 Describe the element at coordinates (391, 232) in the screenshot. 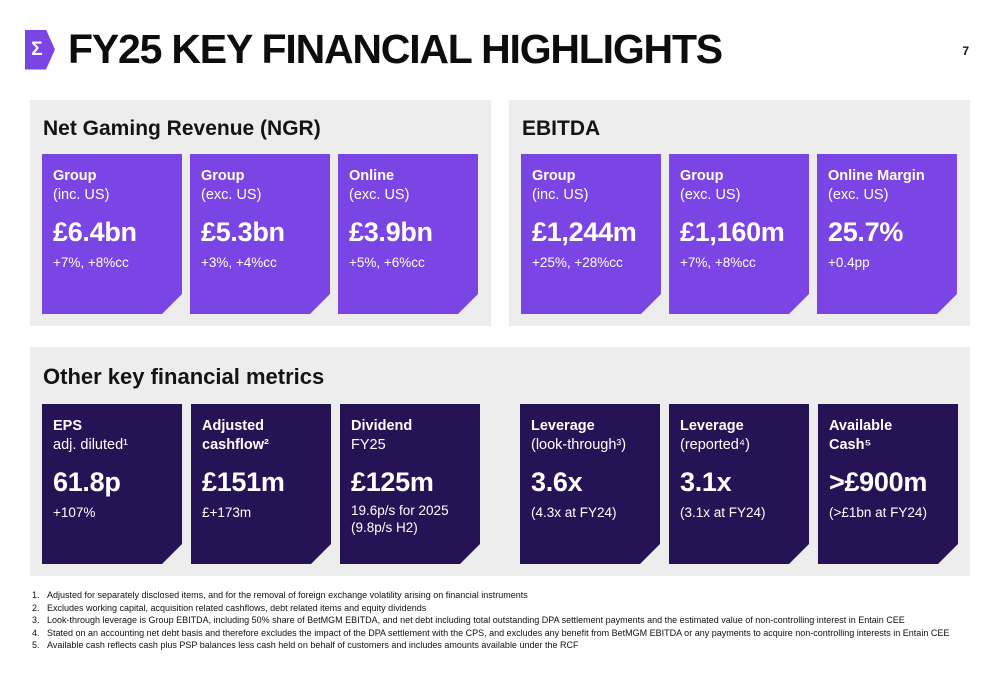

I see `card-value: £3.9bn` at that location.